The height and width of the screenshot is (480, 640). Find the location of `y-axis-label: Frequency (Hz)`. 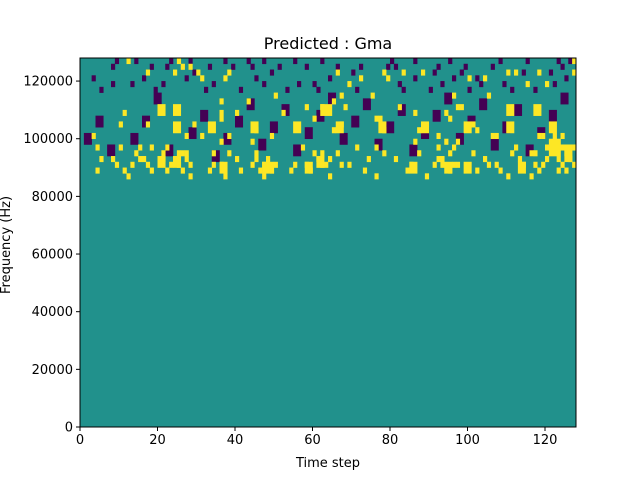

y-axis-label: Frequency (Hz) is located at coordinates (7, 245).